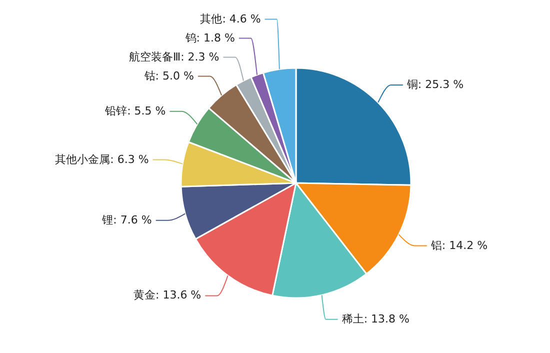  I want to click on slice-label: 航空装备Ⅲ: 2.3 %, so click(174, 57).